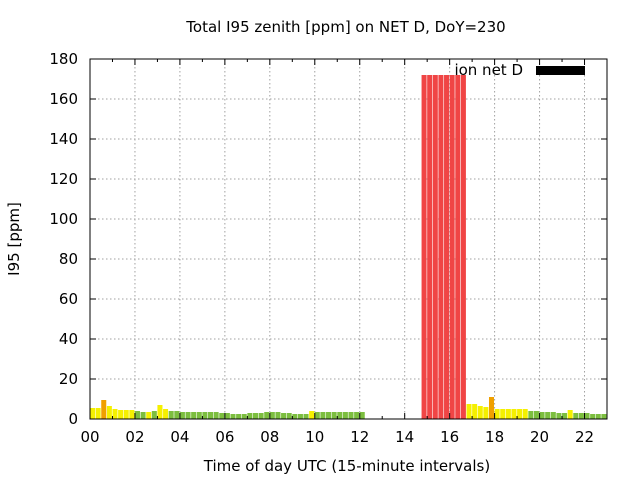 This screenshot has width=640, height=480. What do you see at coordinates (494, 437) in the screenshot?
I see `x-tick-label: 18` at bounding box center [494, 437].